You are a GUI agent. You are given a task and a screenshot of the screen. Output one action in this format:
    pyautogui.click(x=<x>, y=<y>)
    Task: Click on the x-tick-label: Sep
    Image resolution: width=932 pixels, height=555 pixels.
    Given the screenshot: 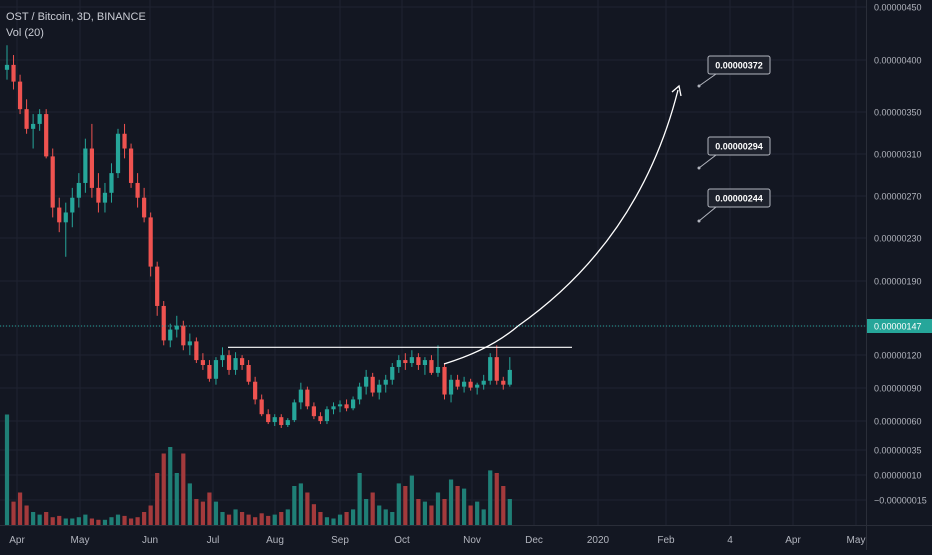 What is the action you would take?
    pyautogui.click(x=340, y=540)
    